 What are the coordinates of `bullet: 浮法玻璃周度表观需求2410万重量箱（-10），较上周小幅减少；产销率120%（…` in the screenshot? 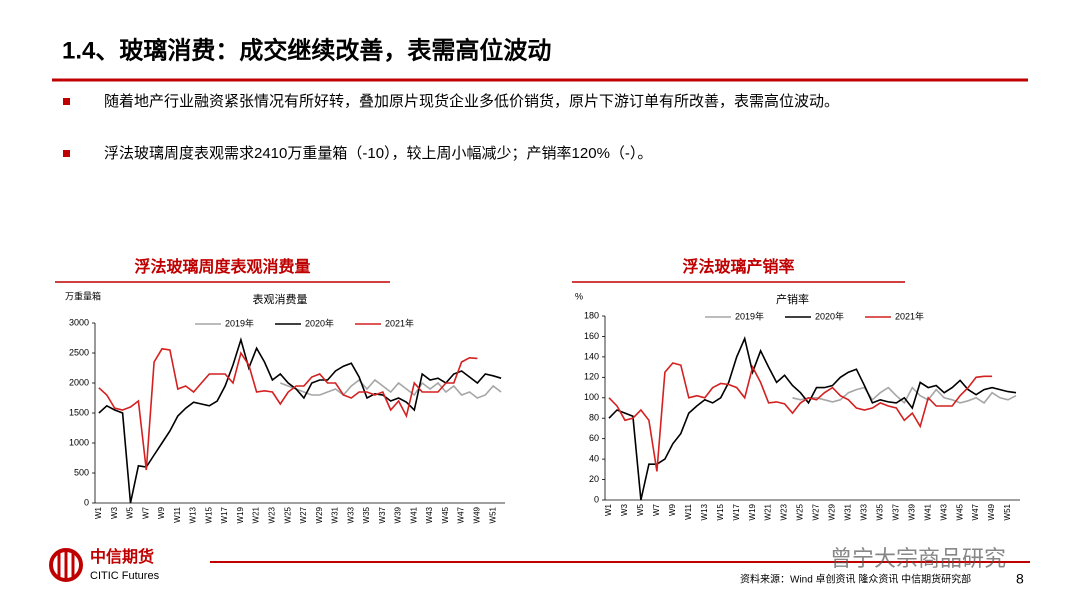 It's located at (378, 153).